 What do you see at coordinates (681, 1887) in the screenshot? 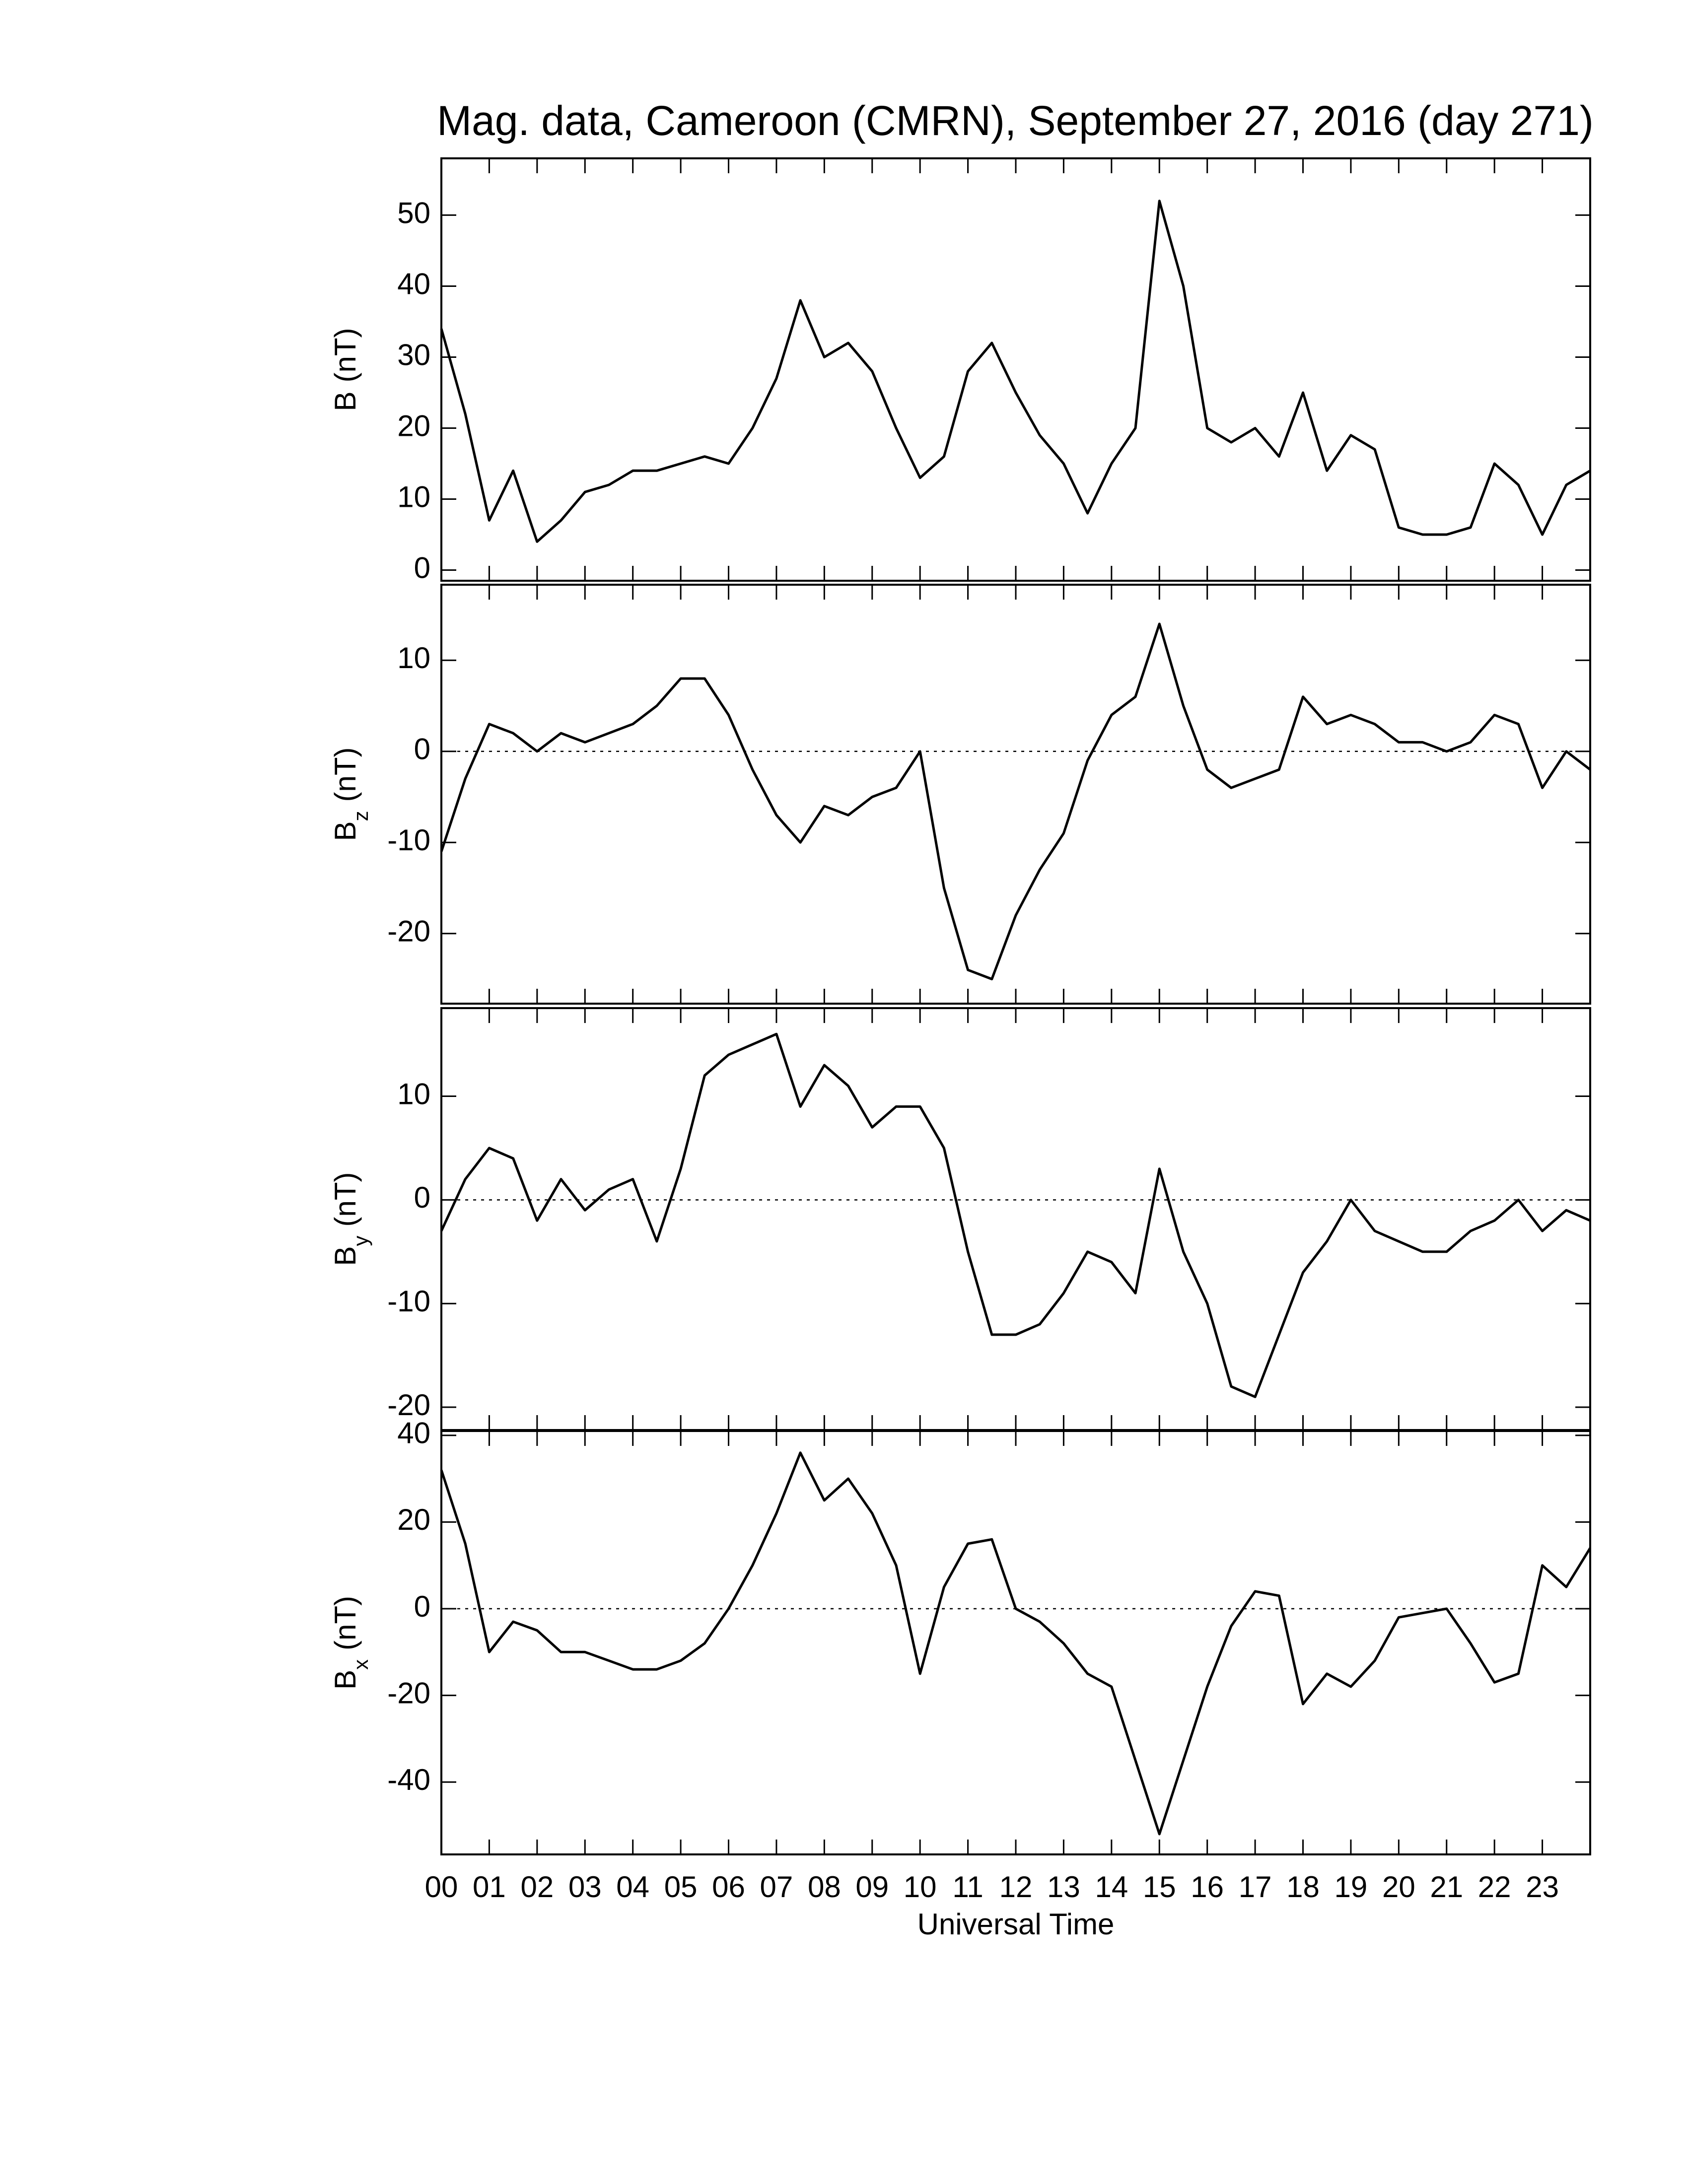
I see `x-tick-label: 05` at bounding box center [681, 1887].